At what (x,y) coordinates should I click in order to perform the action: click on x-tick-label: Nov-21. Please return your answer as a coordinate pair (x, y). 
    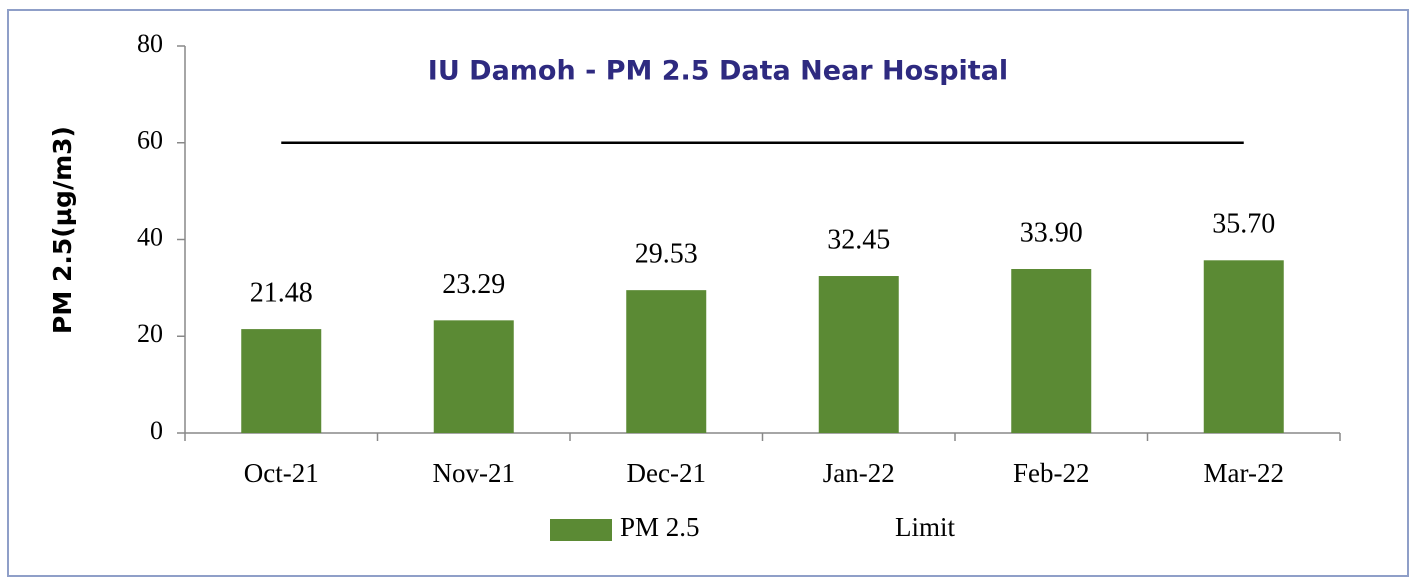
    Looking at the image, I should click on (474, 473).